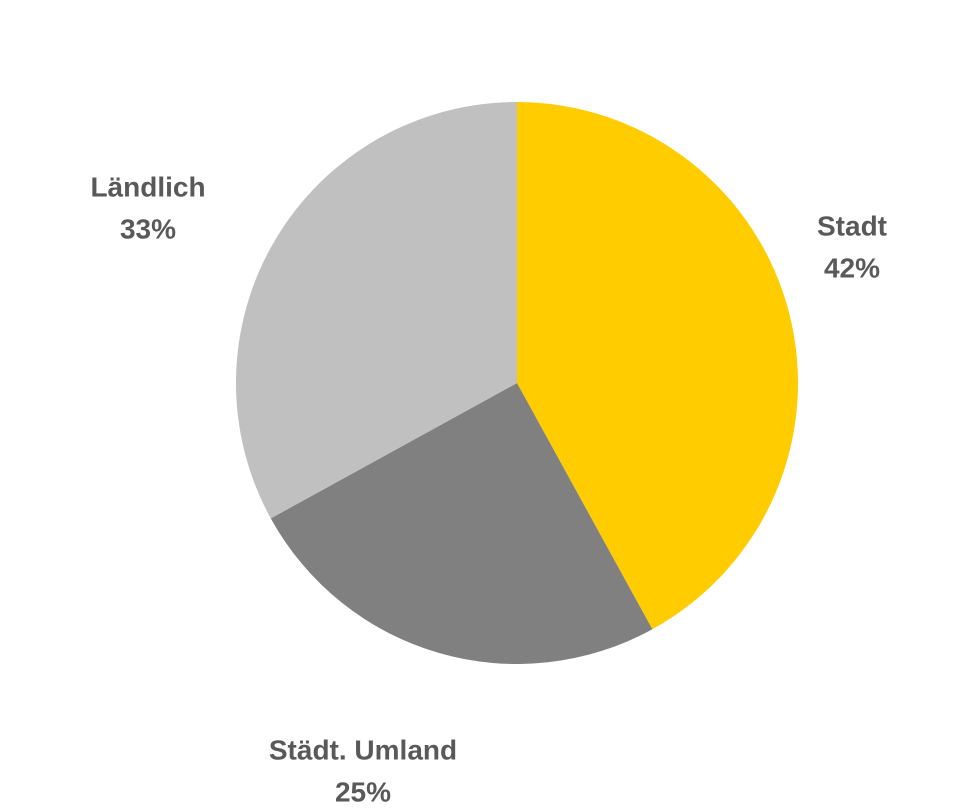  I want to click on slice-label: Städt. Umland, so click(363, 749).